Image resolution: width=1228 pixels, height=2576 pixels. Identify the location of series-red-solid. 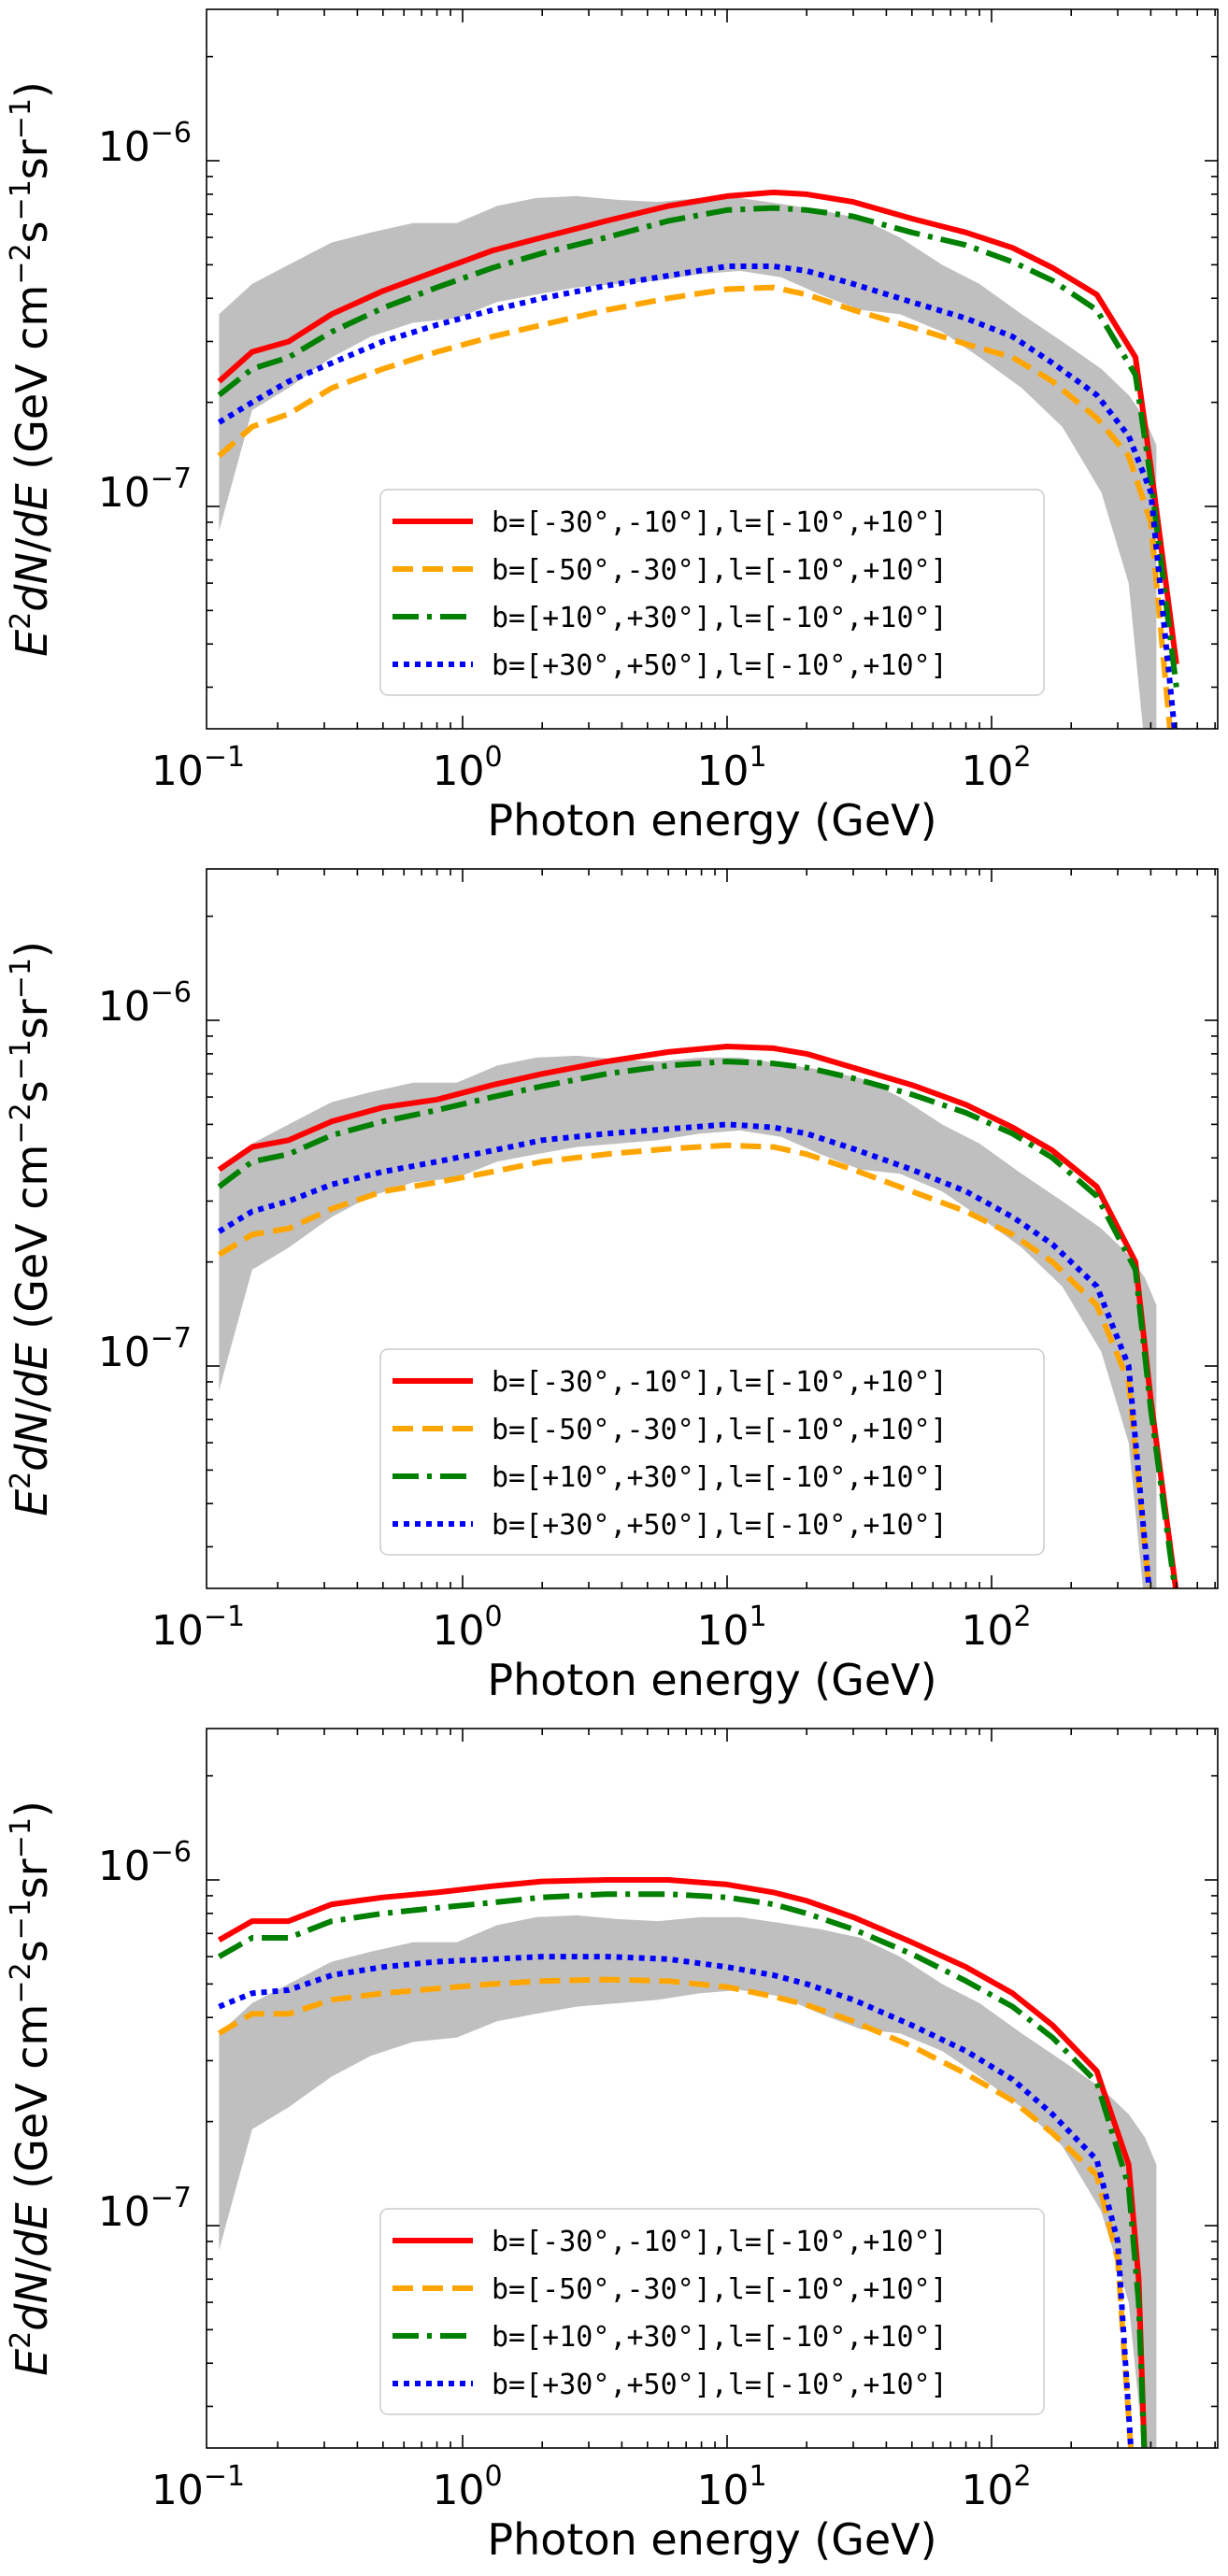
(698, 427).